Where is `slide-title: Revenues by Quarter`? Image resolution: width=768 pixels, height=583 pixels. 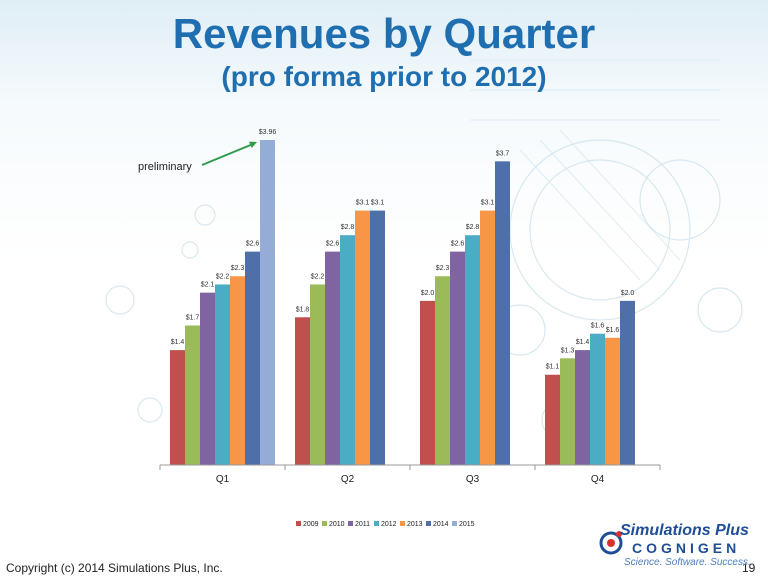 slide-title: Revenues by Quarter is located at coordinates (384, 33).